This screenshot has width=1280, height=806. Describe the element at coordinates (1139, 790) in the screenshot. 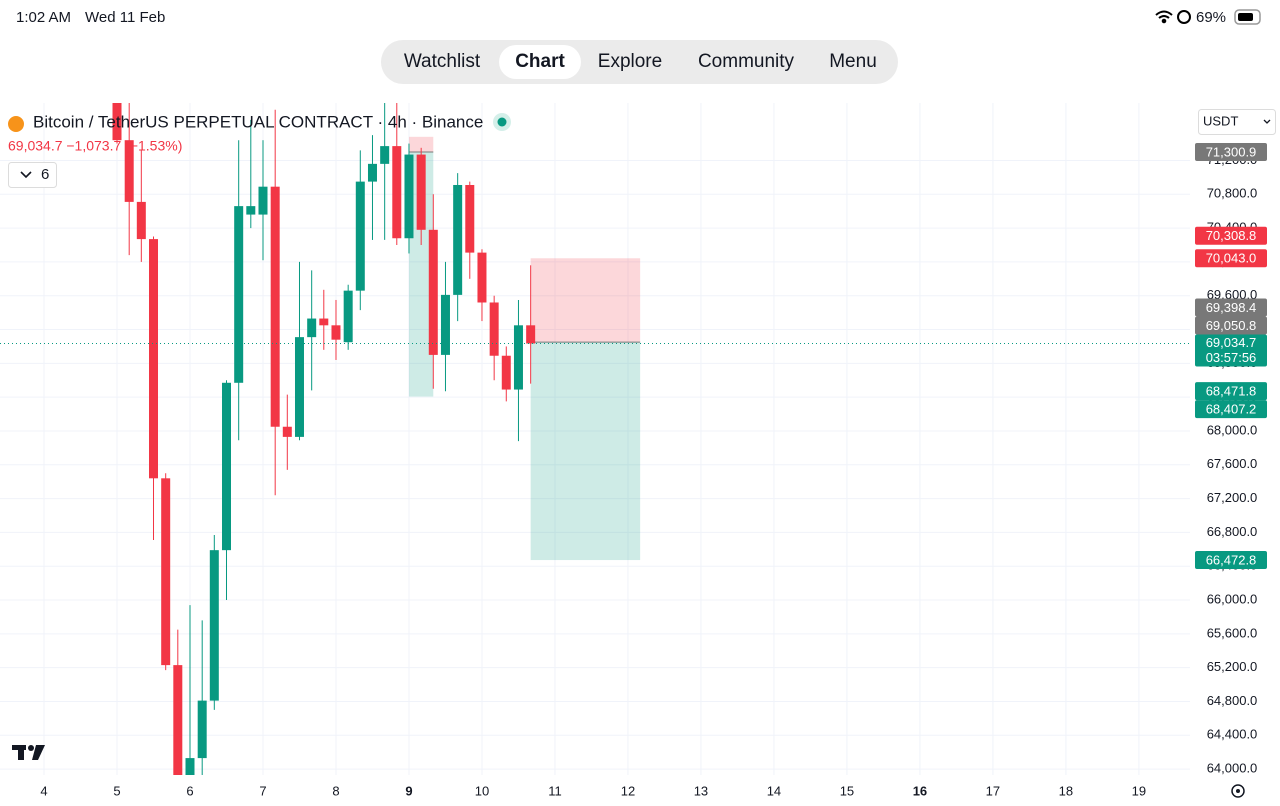

I see `x-tick-label: 19` at that location.